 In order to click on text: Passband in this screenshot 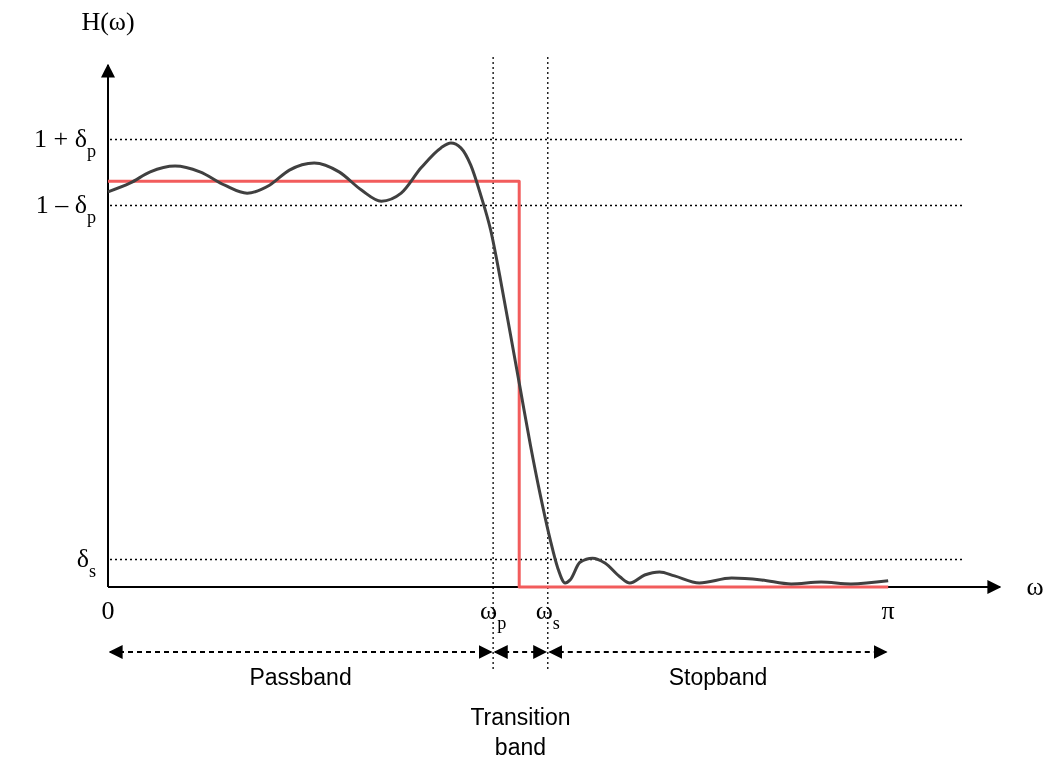, I will do `click(300, 677)`.